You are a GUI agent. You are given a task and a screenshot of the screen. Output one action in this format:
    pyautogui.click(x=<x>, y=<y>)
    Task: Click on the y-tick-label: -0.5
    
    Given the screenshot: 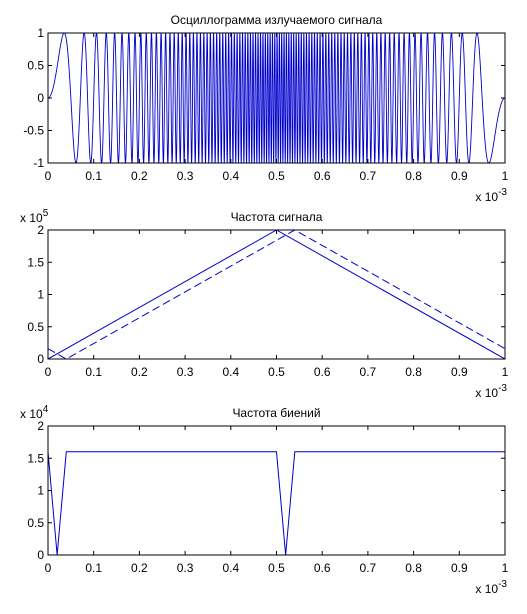 What is the action you would take?
    pyautogui.click(x=33, y=131)
    